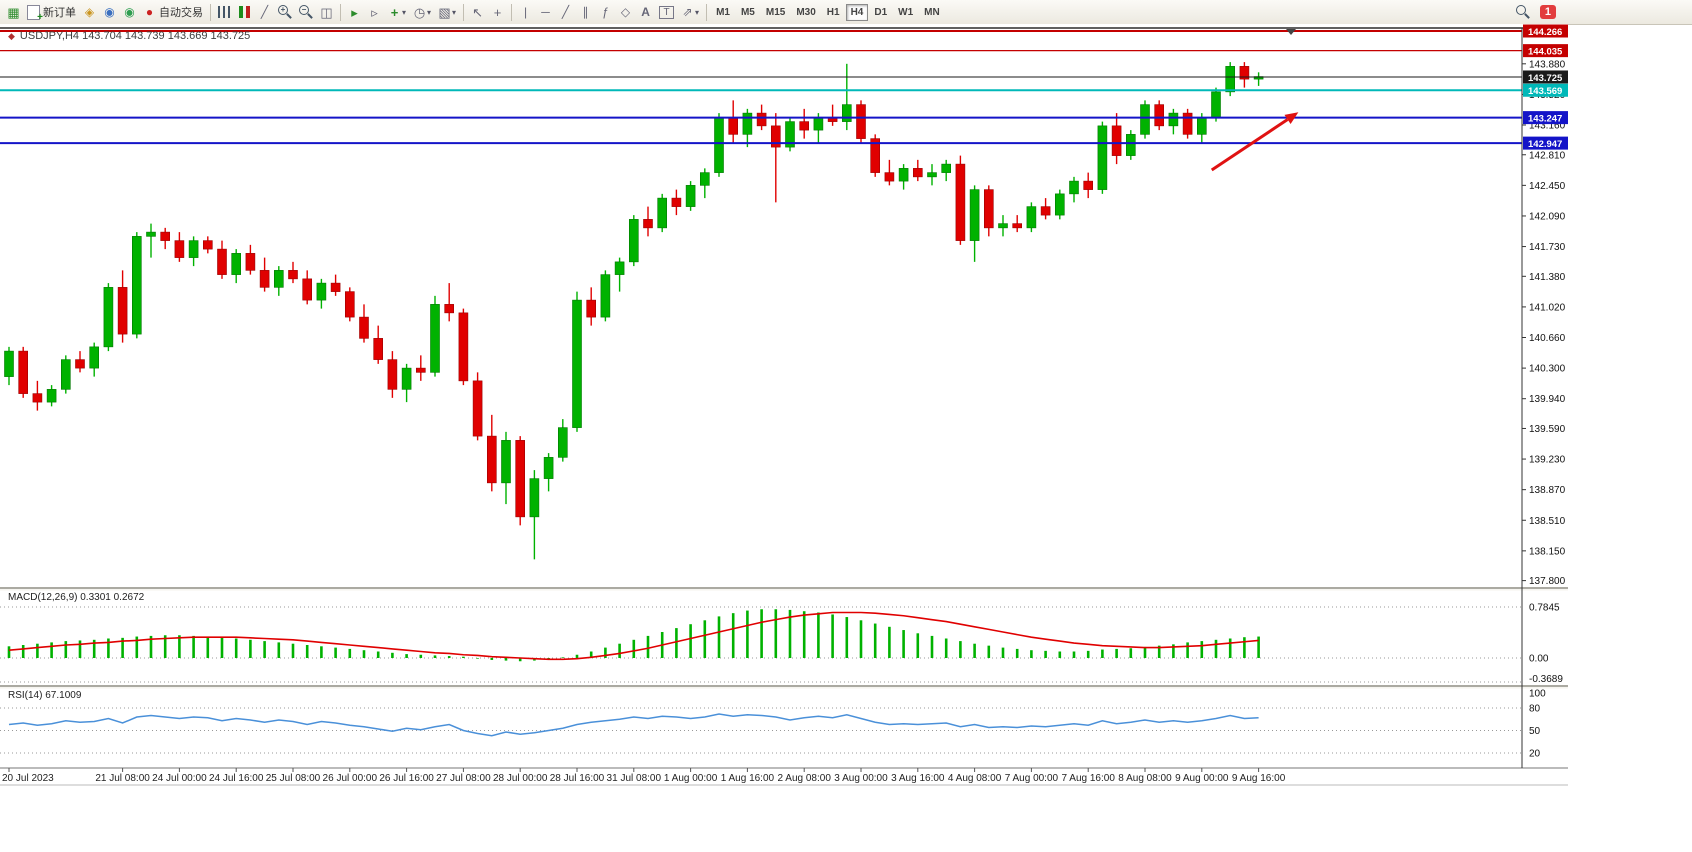  Describe the element at coordinates (1545, 32) in the screenshot. I see `svg-text: 144.266` at that location.